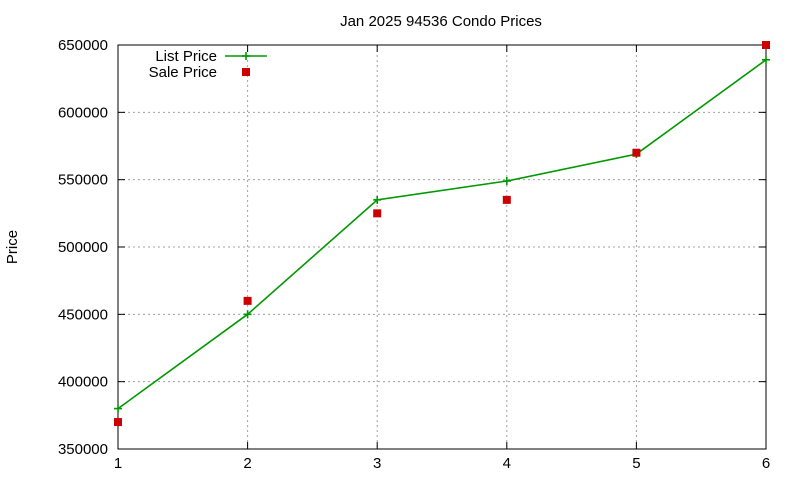 Image resolution: width=800 pixels, height=480 pixels. Describe the element at coordinates (442, 463) in the screenshot. I see `x-tick-labels: 1 2 3 4 5 6` at that location.